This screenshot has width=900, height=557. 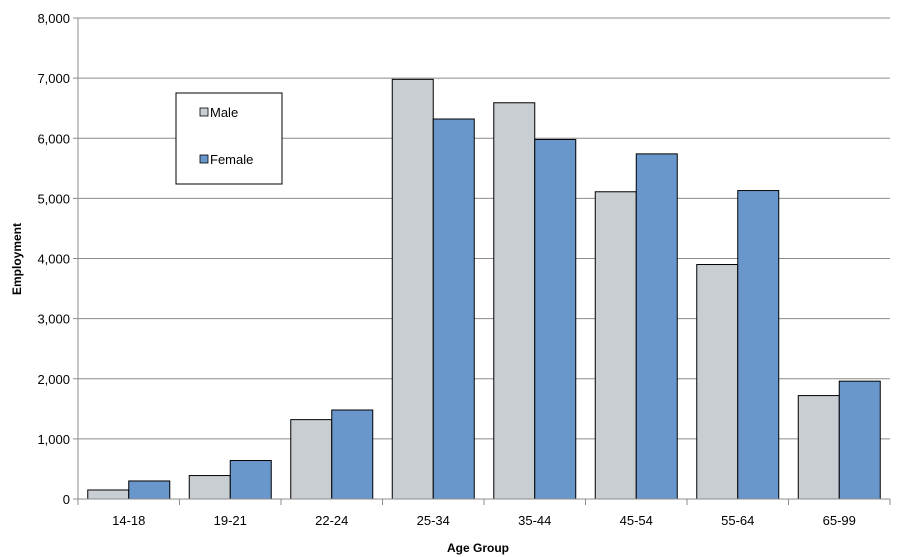 I want to click on y-tick-label: 2,000, so click(x=53, y=379).